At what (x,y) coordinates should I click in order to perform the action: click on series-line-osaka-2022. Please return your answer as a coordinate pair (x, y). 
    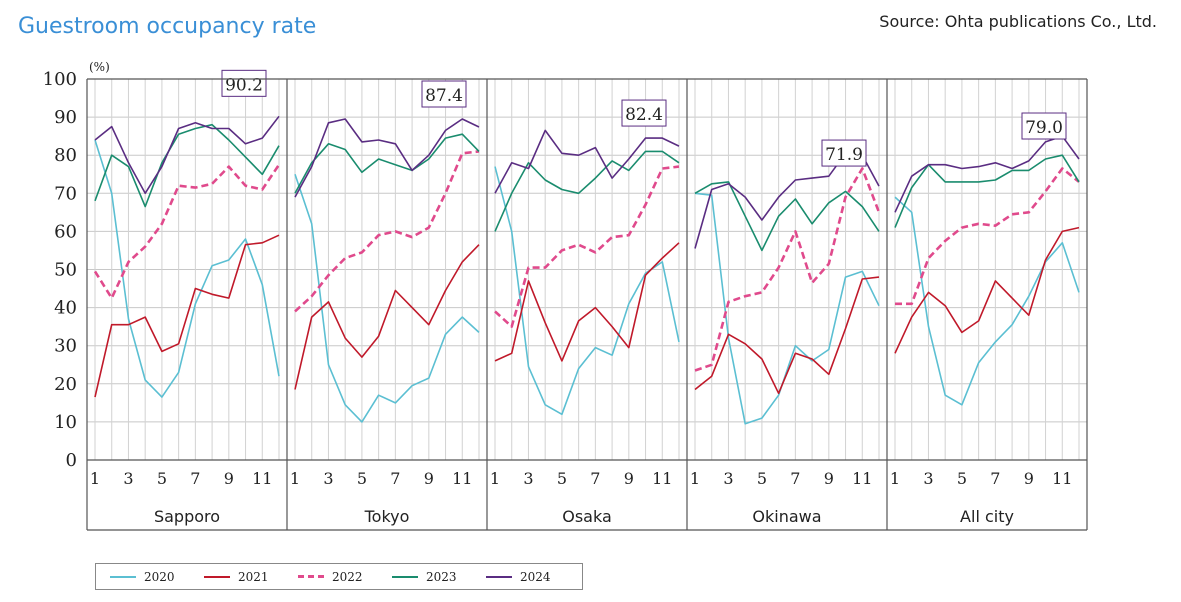
    Looking at the image, I should click on (587, 246).